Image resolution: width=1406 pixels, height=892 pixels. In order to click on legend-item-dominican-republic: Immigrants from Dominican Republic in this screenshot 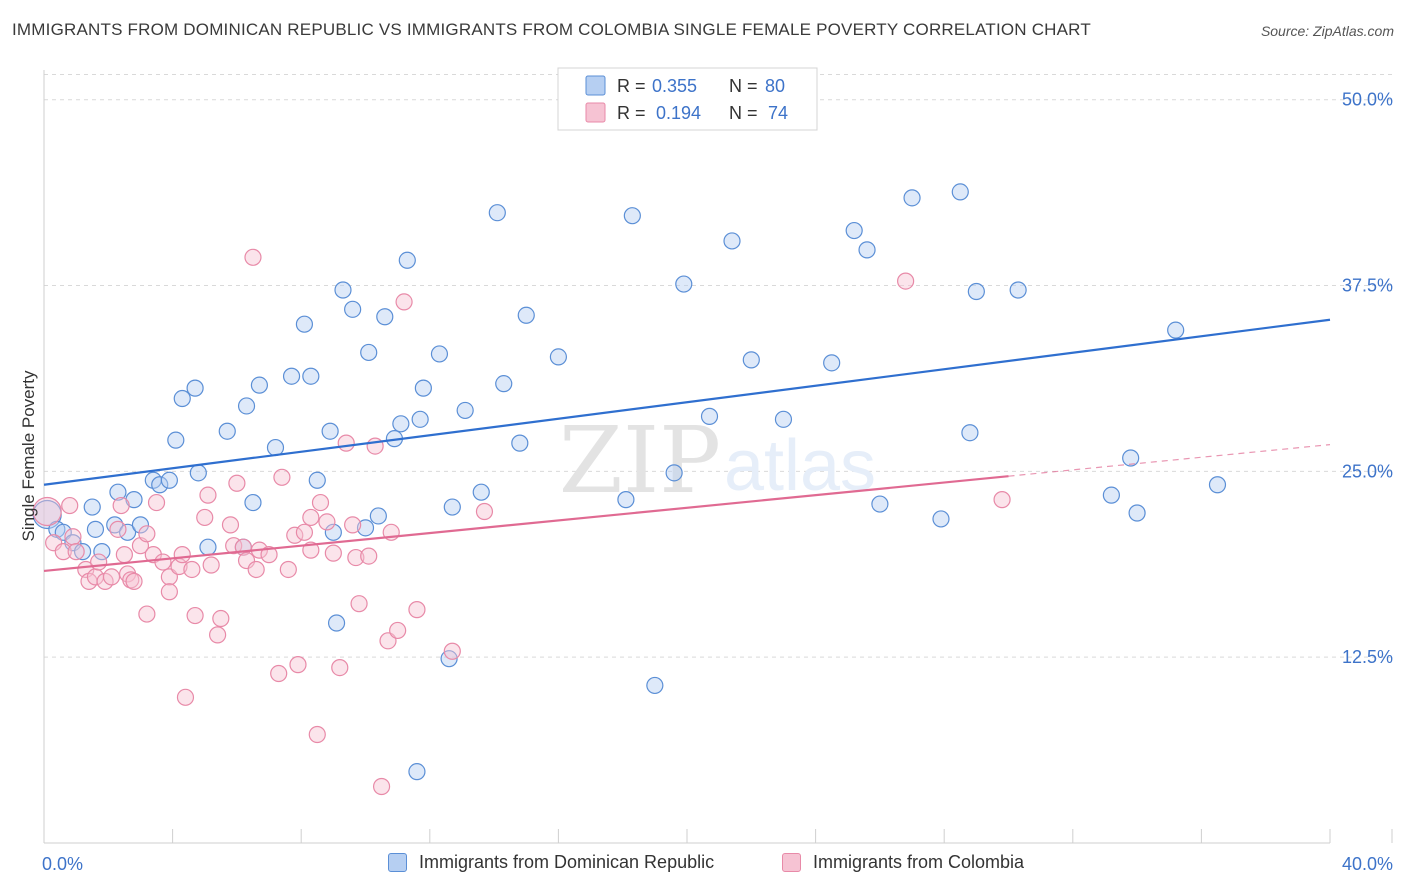, I will do `click(551, 862)`.